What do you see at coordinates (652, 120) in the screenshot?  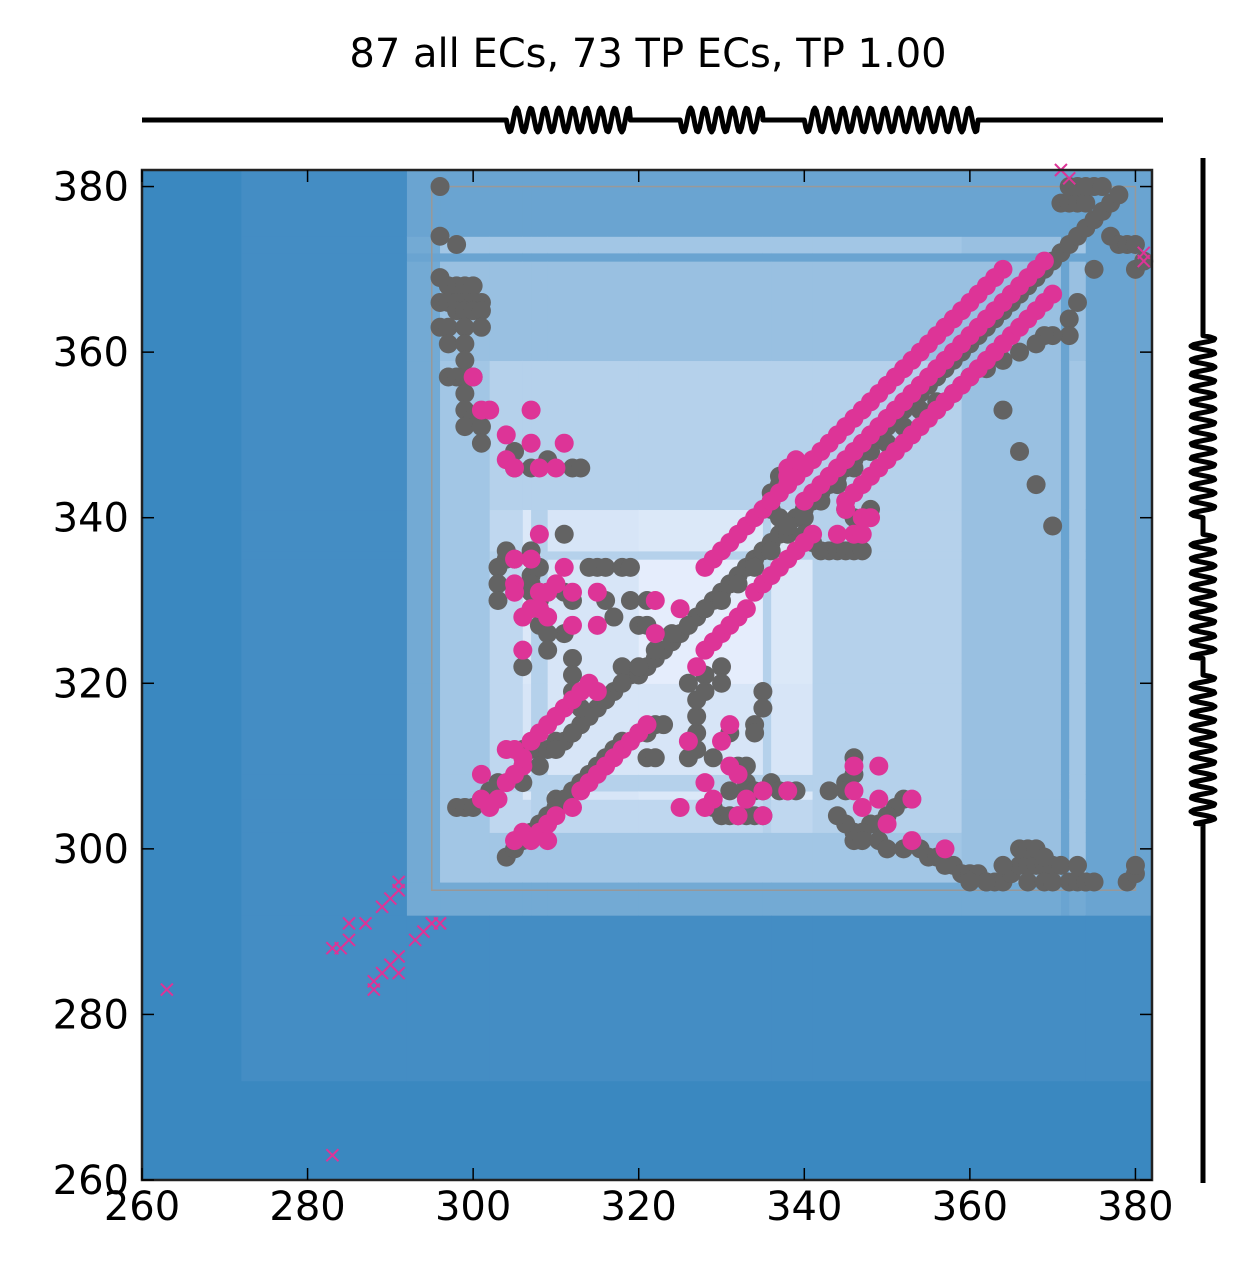 I see `helix-track-top` at bounding box center [652, 120].